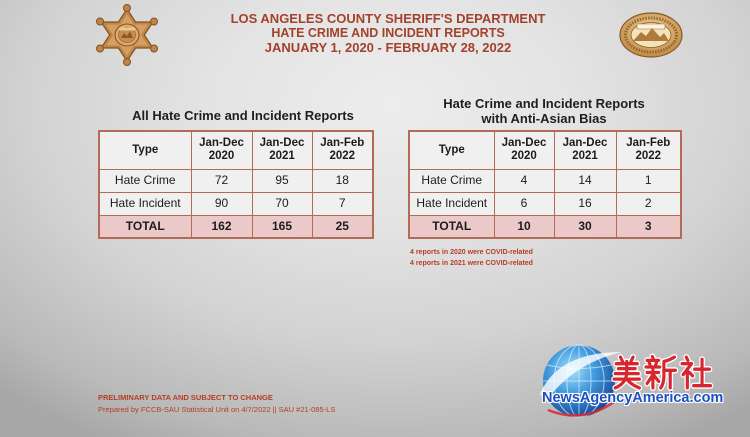 The height and width of the screenshot is (437, 750). Describe the element at coordinates (662, 372) in the screenshot. I see `watermark-chinese-mark` at that location.